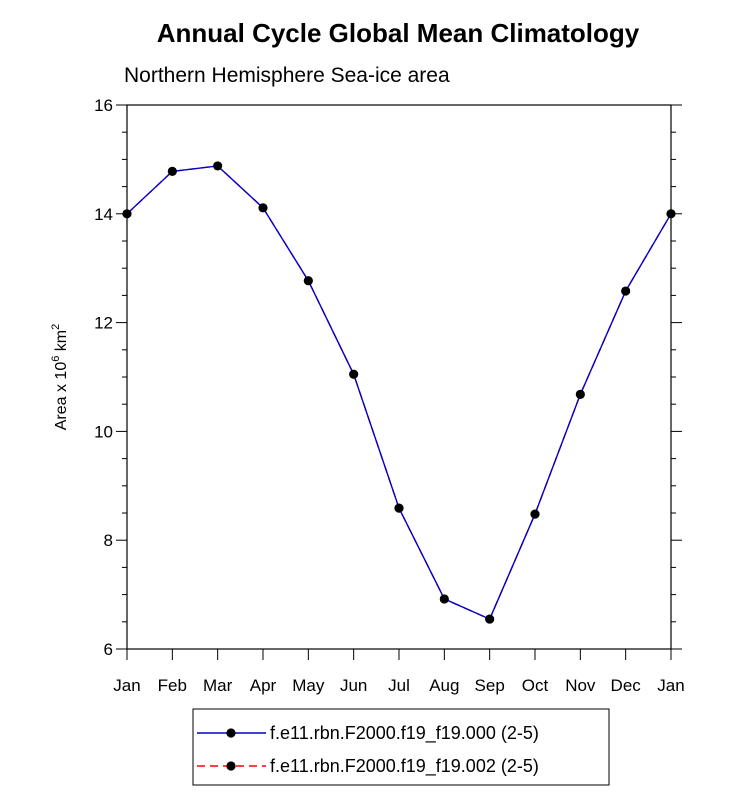 This screenshot has width=733, height=806. I want to click on x-tick-label: Jul, so click(399, 685).